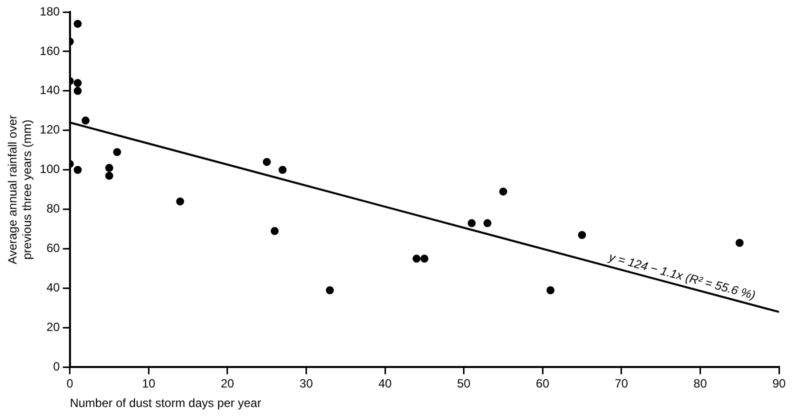 The image size is (793, 417). Describe the element at coordinates (543, 383) in the screenshot. I see `x-tick-label: 60` at that location.